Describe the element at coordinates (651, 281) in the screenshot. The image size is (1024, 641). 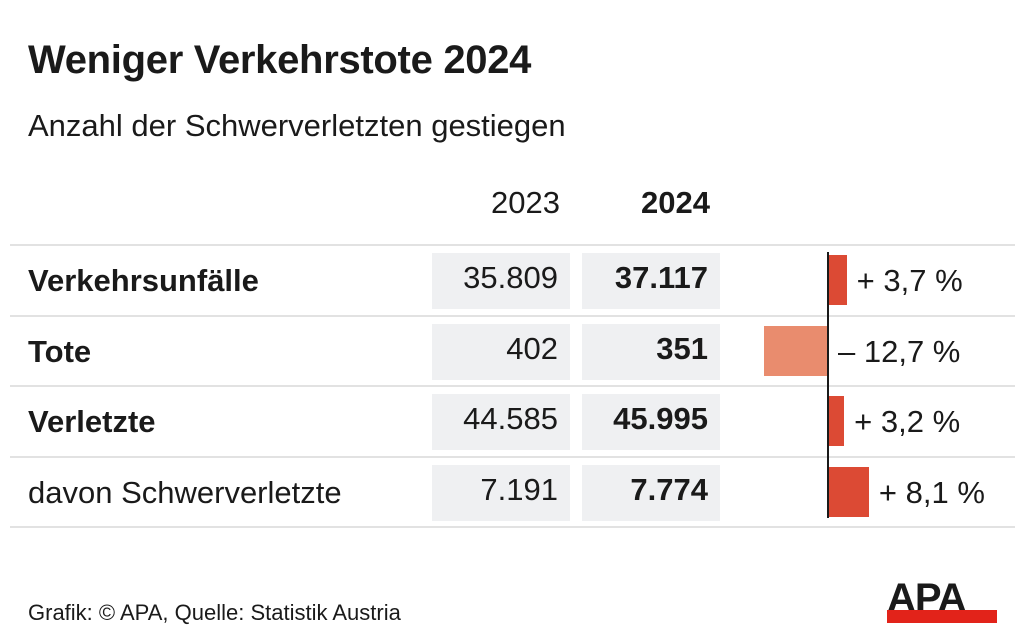
I see `value-2024: 37.117` at that location.